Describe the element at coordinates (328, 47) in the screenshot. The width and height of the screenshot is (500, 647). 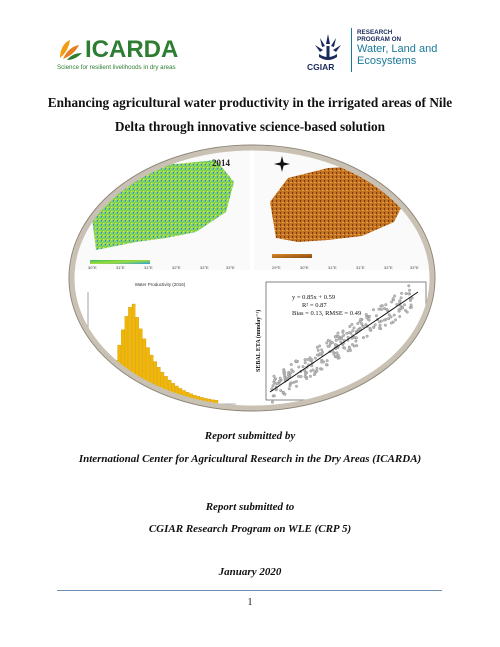
I see `cgiar-emblem-icon` at that location.